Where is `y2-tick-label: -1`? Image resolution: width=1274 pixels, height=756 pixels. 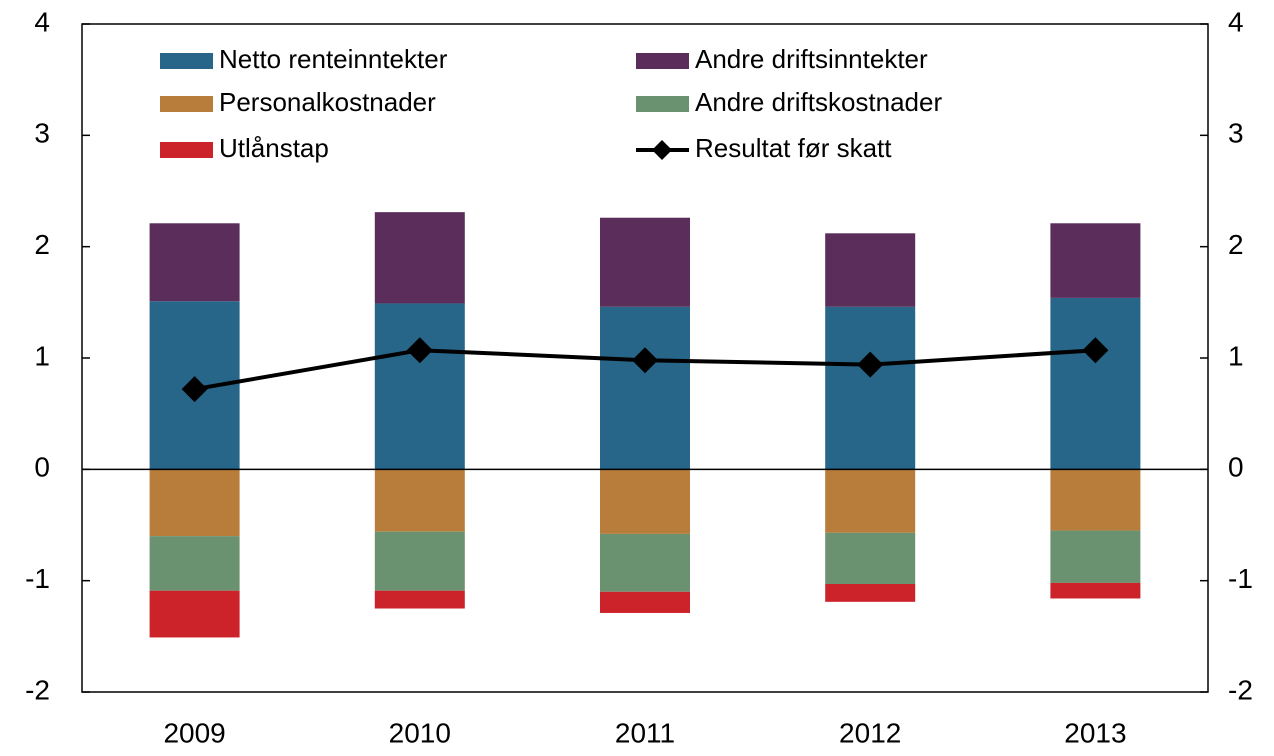 y2-tick-label: -1 is located at coordinates (1240, 578).